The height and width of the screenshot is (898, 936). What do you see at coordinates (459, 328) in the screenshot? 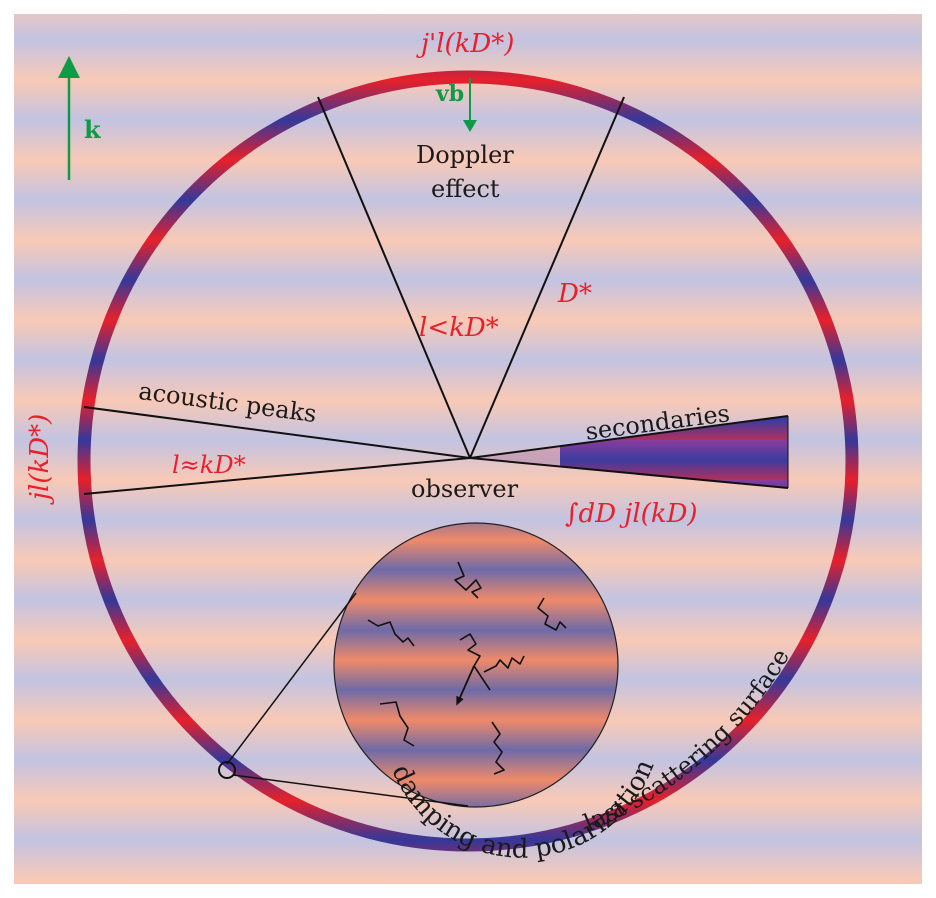
I see `small-scale-label: l<kD*` at bounding box center [459, 328].